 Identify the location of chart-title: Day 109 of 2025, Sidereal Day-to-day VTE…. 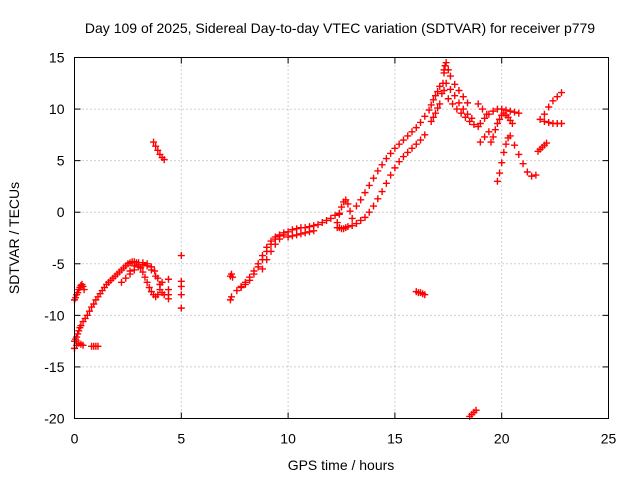
(340, 28).